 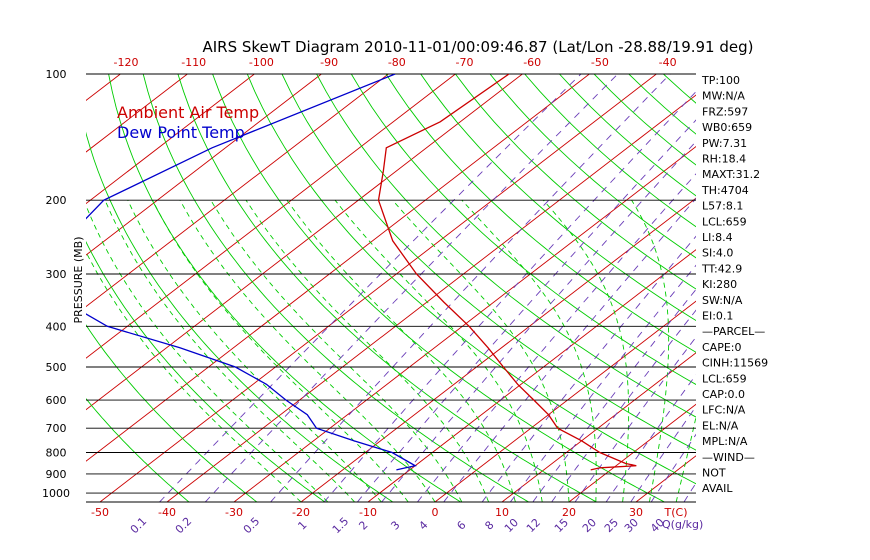 I want to click on mixing-ratio-tick-label: 25, so click(x=611, y=525).